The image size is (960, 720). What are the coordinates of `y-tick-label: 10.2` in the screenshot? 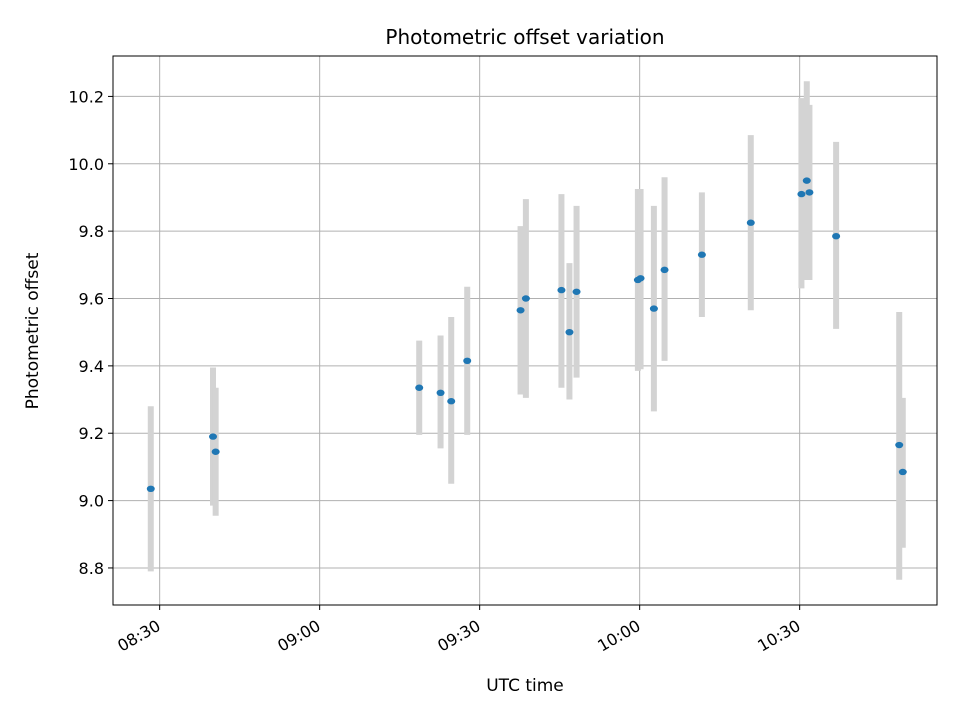 It's located at (86, 96).